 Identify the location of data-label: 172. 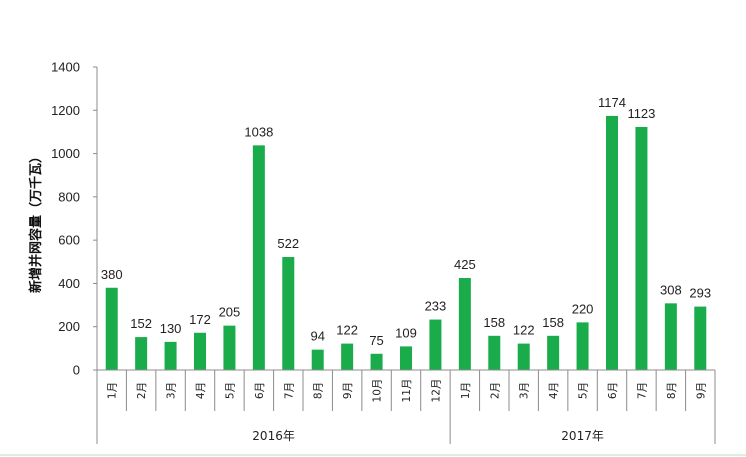
(200, 319).